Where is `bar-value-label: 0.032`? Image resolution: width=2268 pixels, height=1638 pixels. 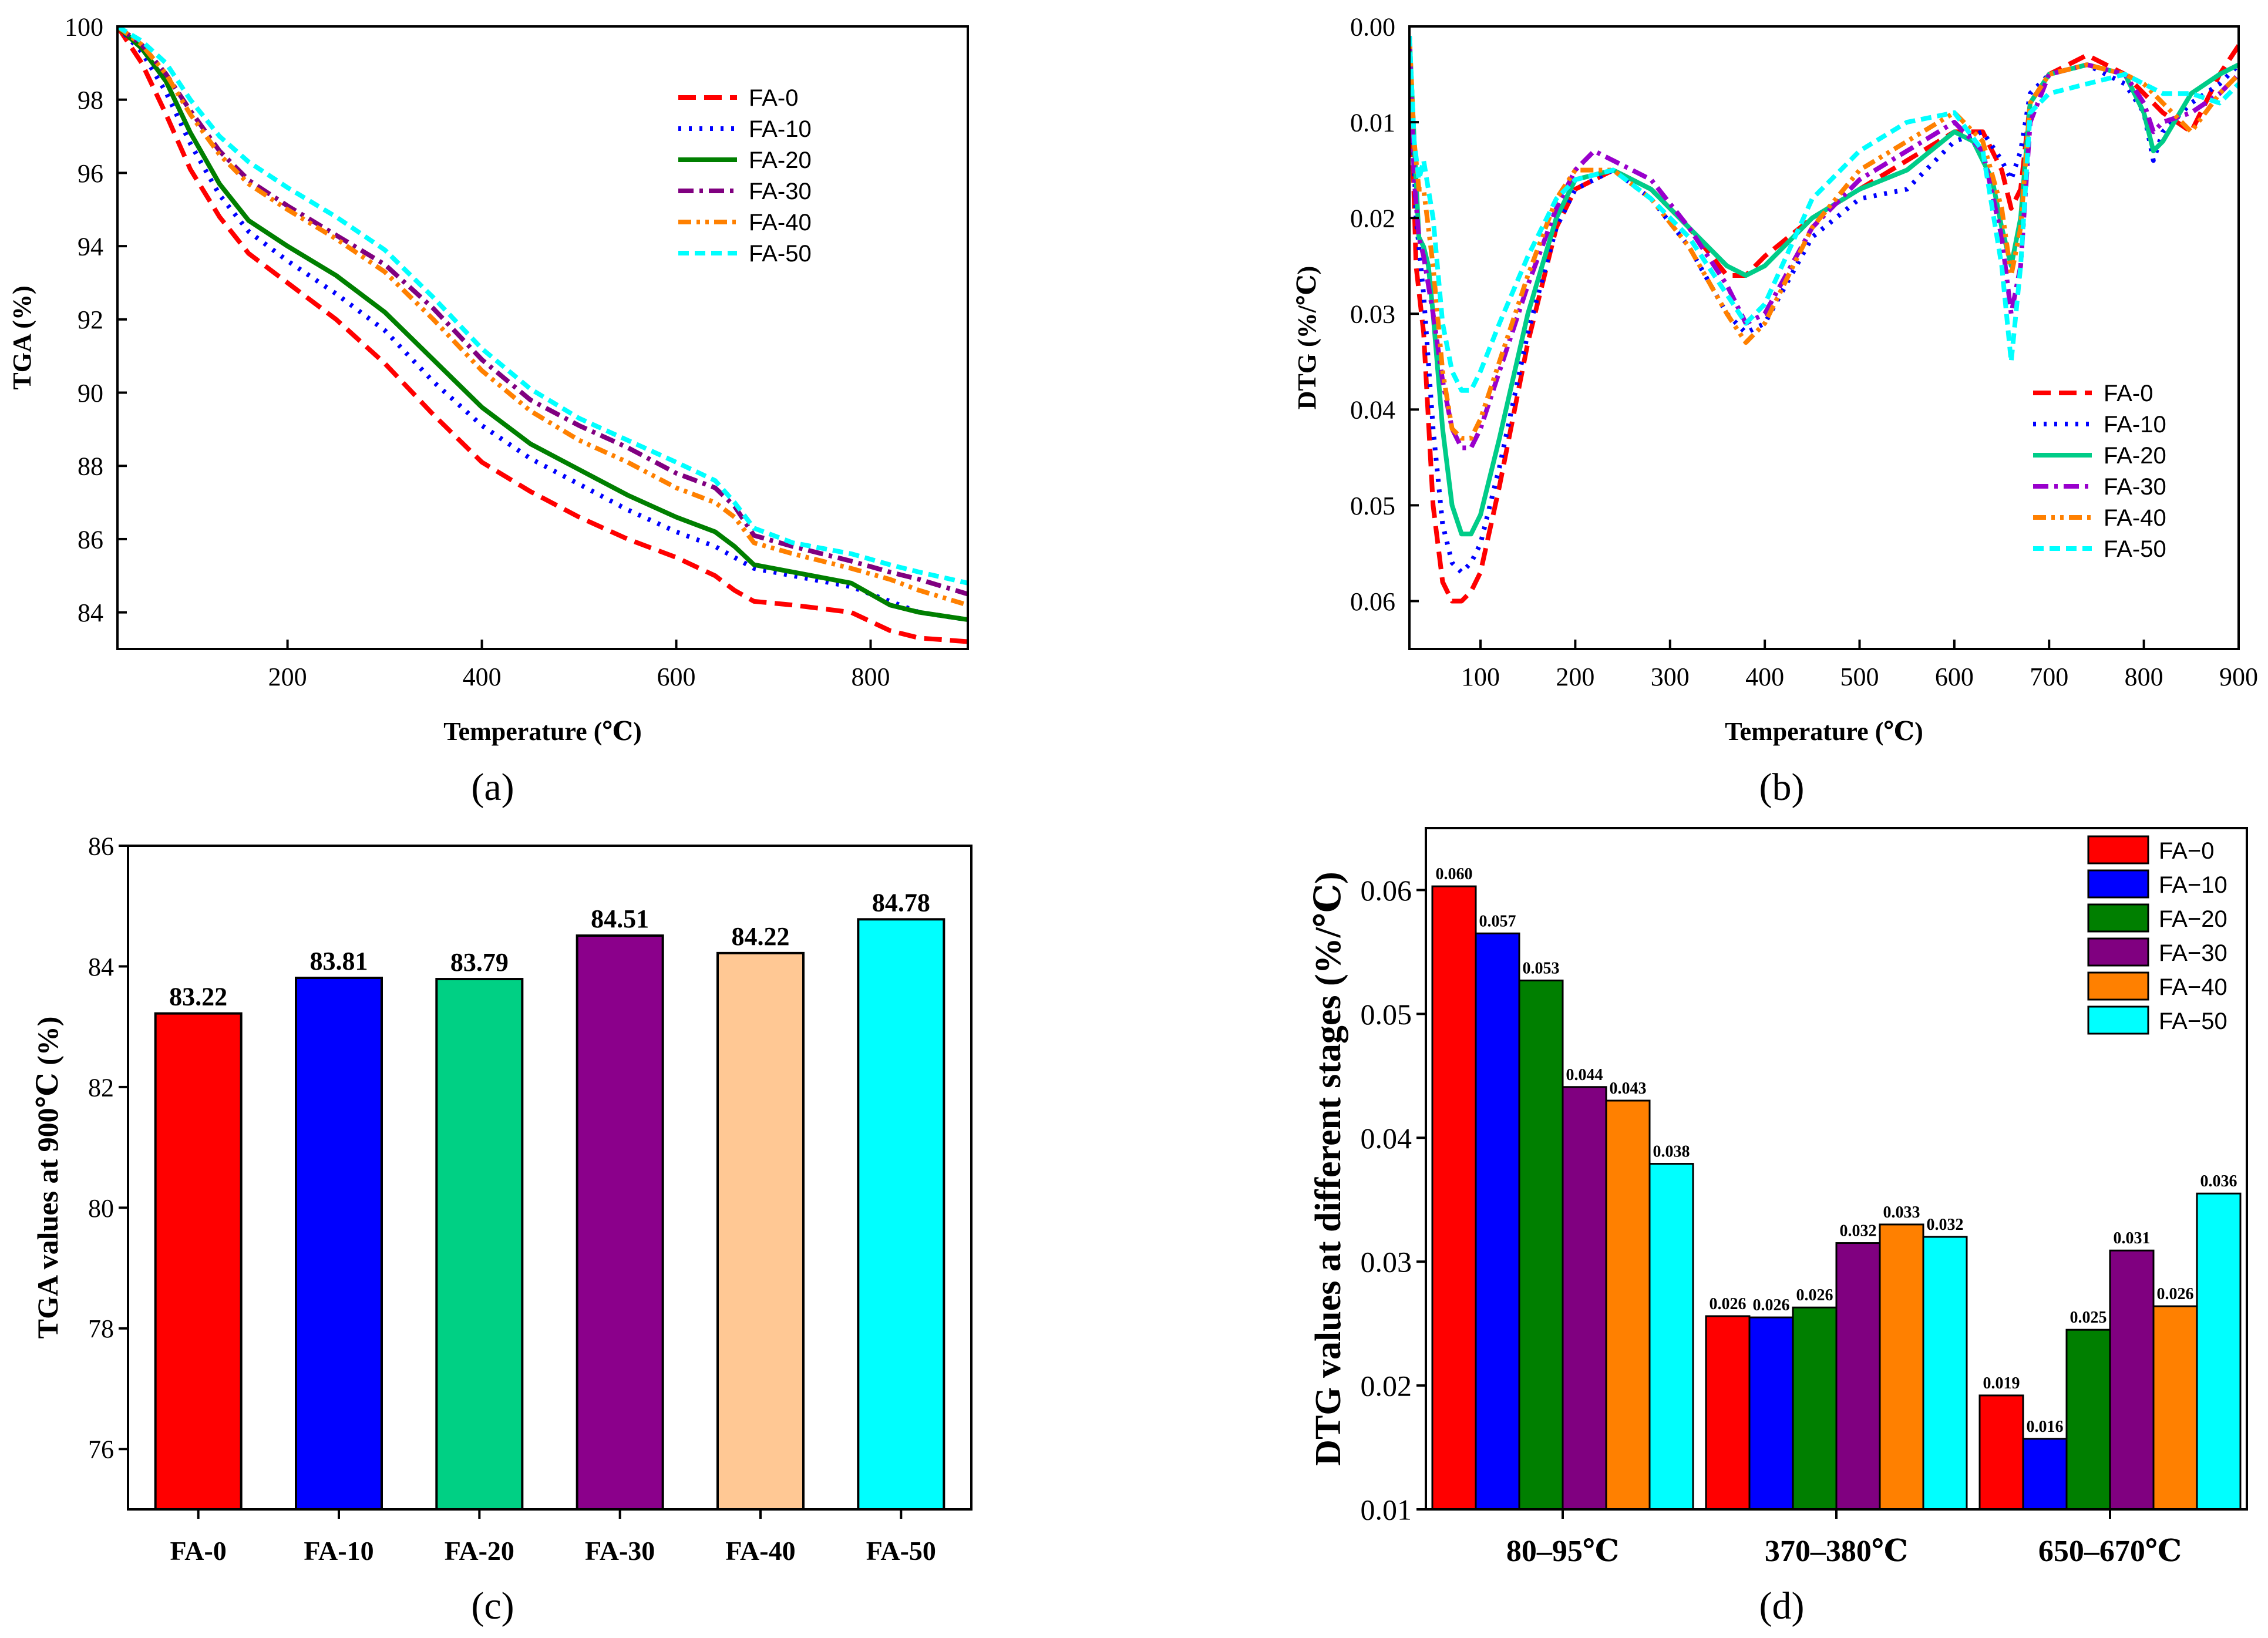 bar-value-label: 0.032 is located at coordinates (1858, 1231).